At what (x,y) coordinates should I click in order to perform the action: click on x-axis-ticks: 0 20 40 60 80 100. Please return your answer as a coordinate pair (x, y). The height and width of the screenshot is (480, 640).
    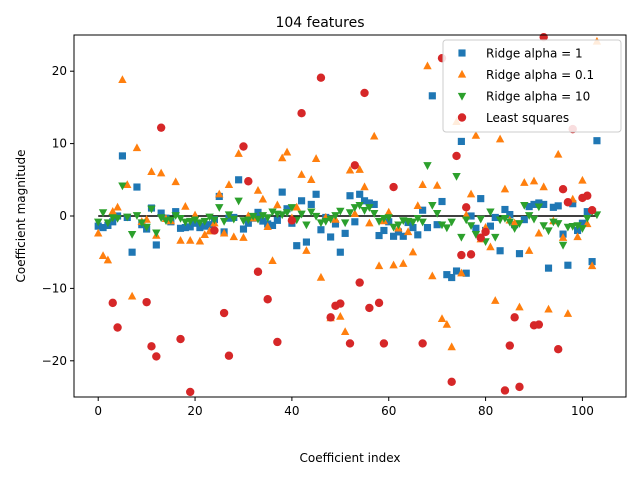
    Looking at the image, I should click on (344, 407).